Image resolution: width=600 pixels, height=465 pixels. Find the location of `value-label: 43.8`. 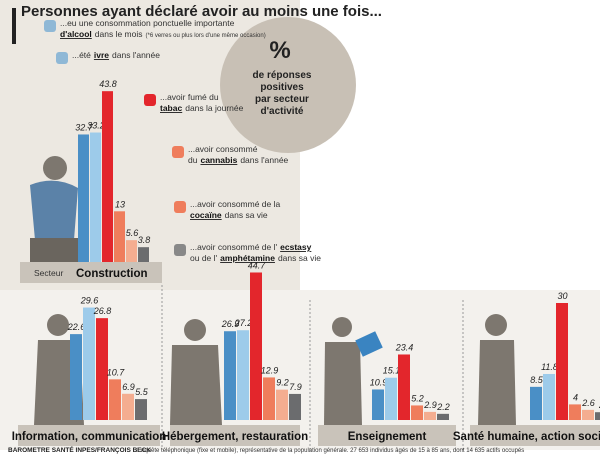

value-label: 43.8 is located at coordinates (108, 84).